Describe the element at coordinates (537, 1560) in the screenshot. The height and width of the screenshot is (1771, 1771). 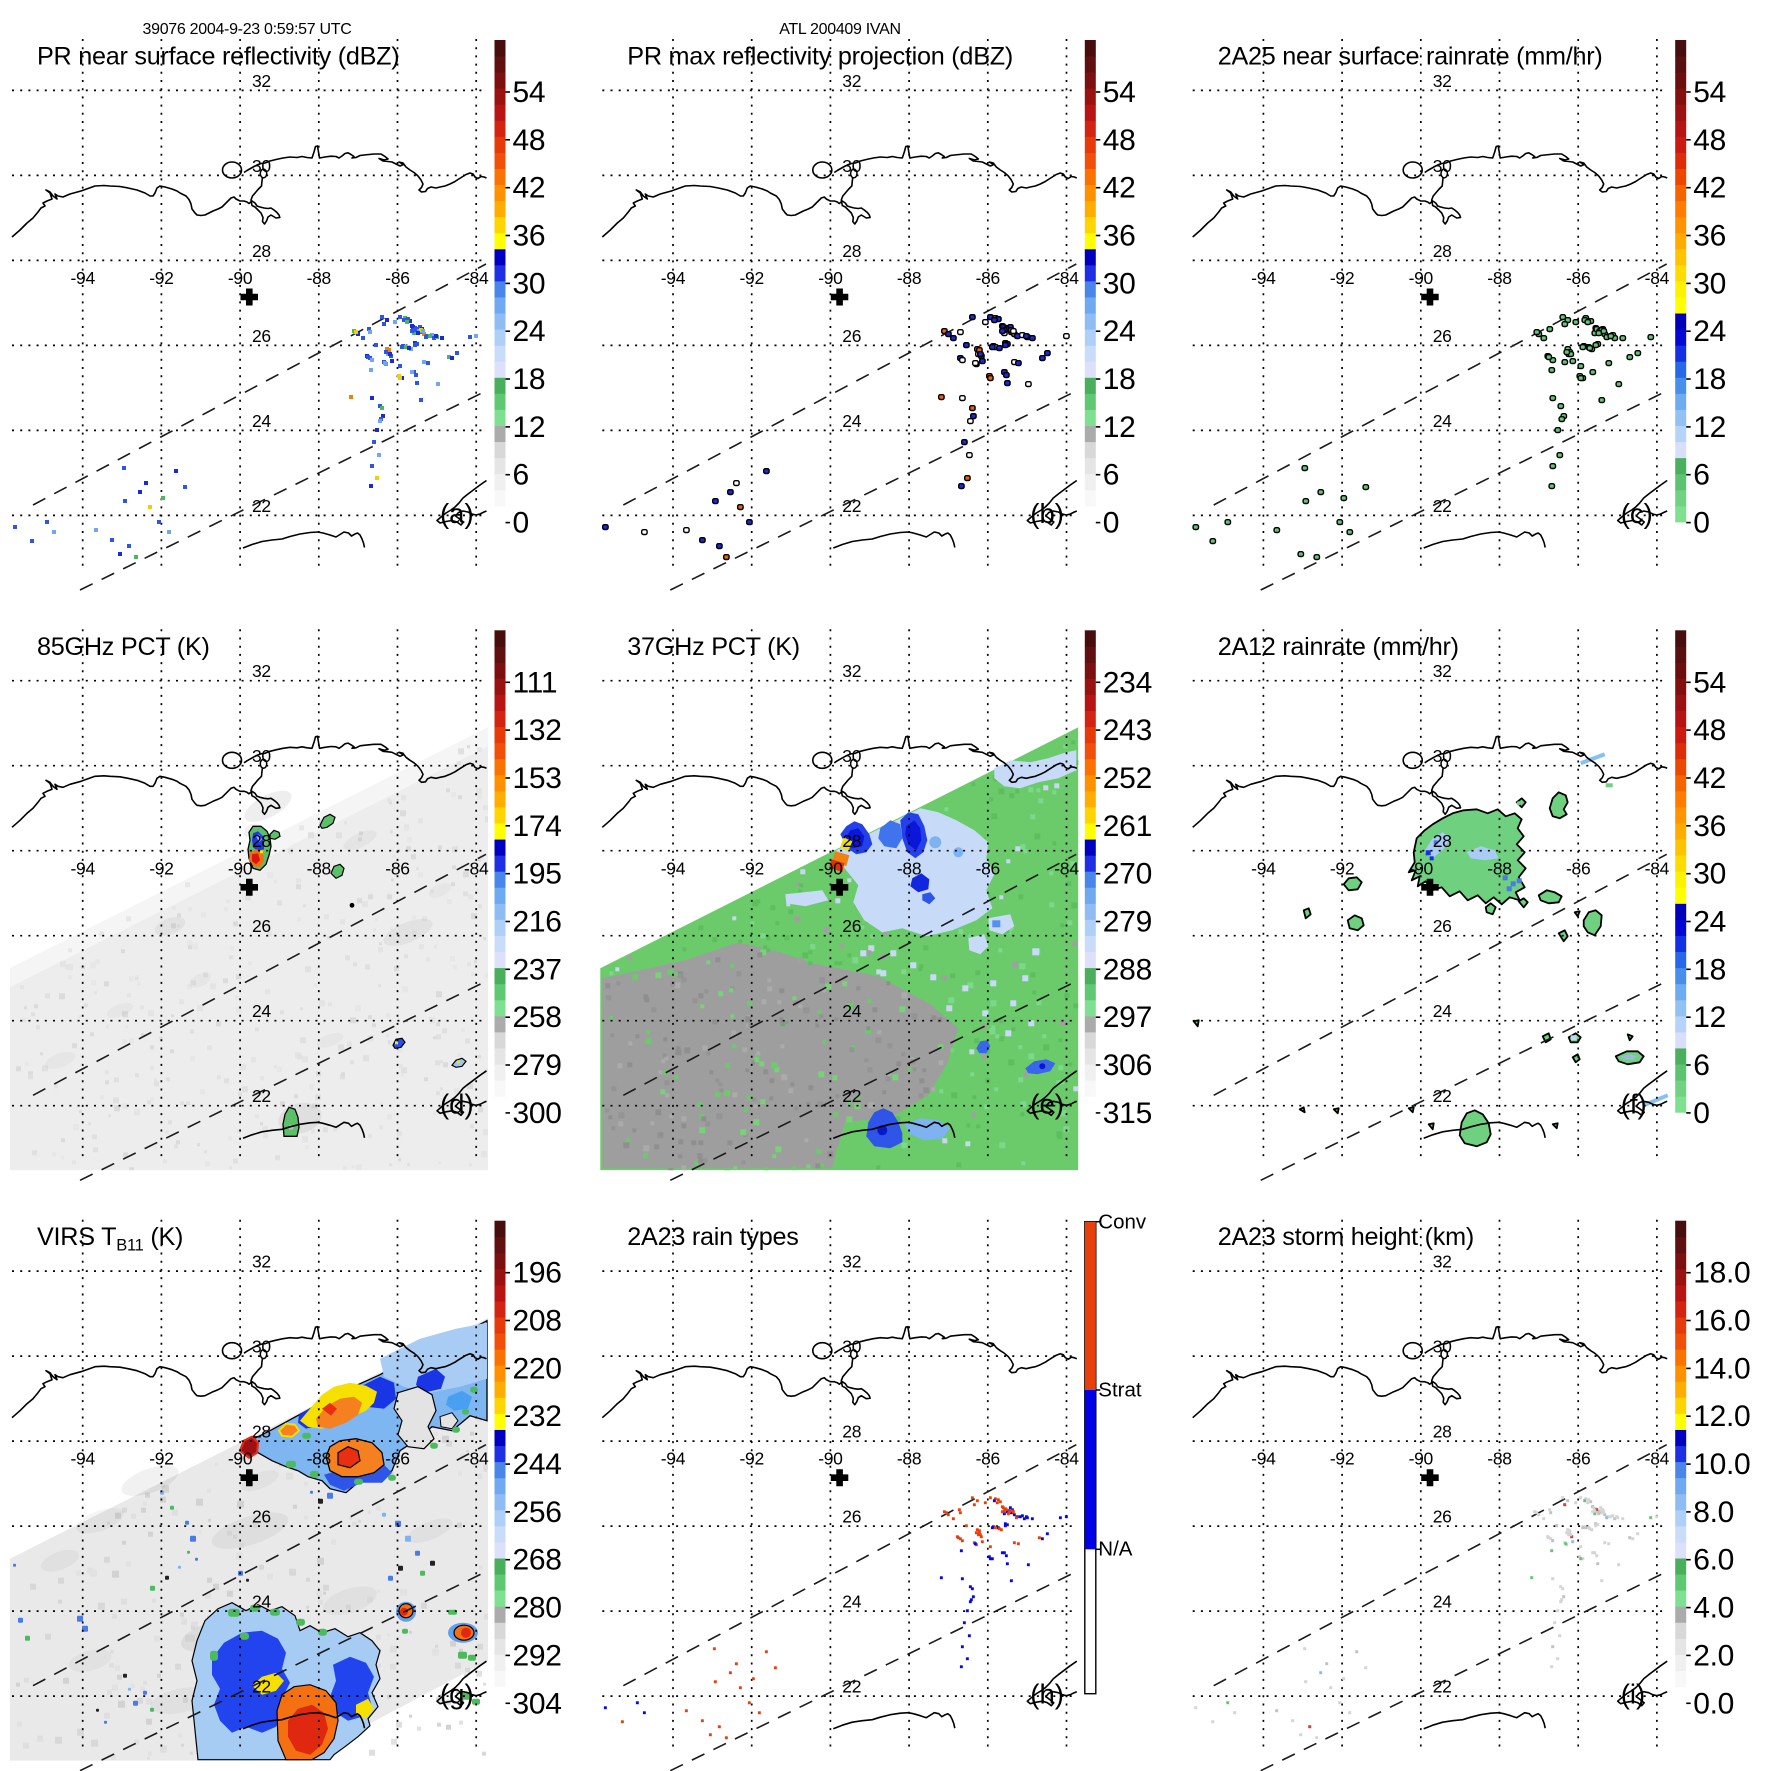
I see `svg-text: 268` at that location.